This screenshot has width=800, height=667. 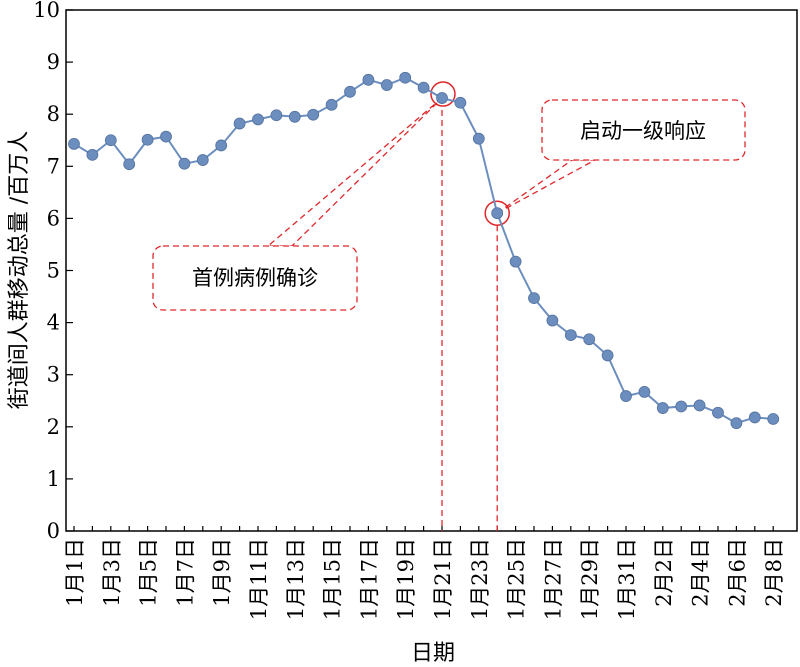 What do you see at coordinates (53, 375) in the screenshot?
I see `y-tick-label: 3` at bounding box center [53, 375].